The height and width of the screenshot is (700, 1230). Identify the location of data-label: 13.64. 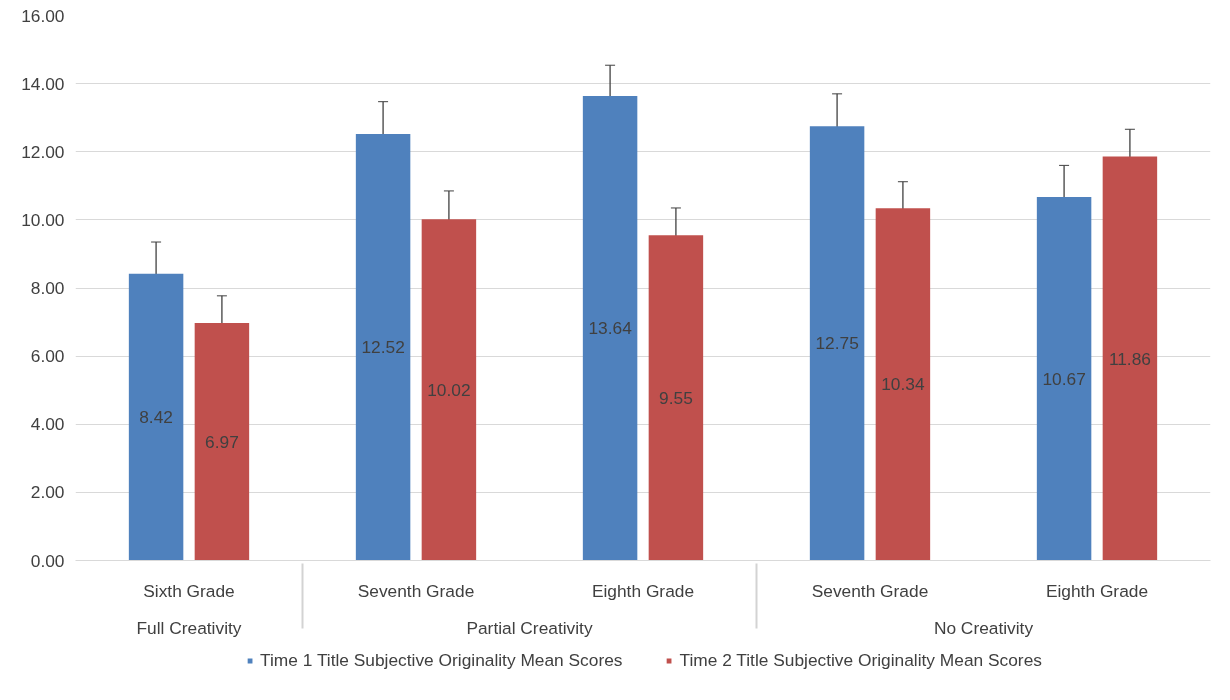
(610, 328).